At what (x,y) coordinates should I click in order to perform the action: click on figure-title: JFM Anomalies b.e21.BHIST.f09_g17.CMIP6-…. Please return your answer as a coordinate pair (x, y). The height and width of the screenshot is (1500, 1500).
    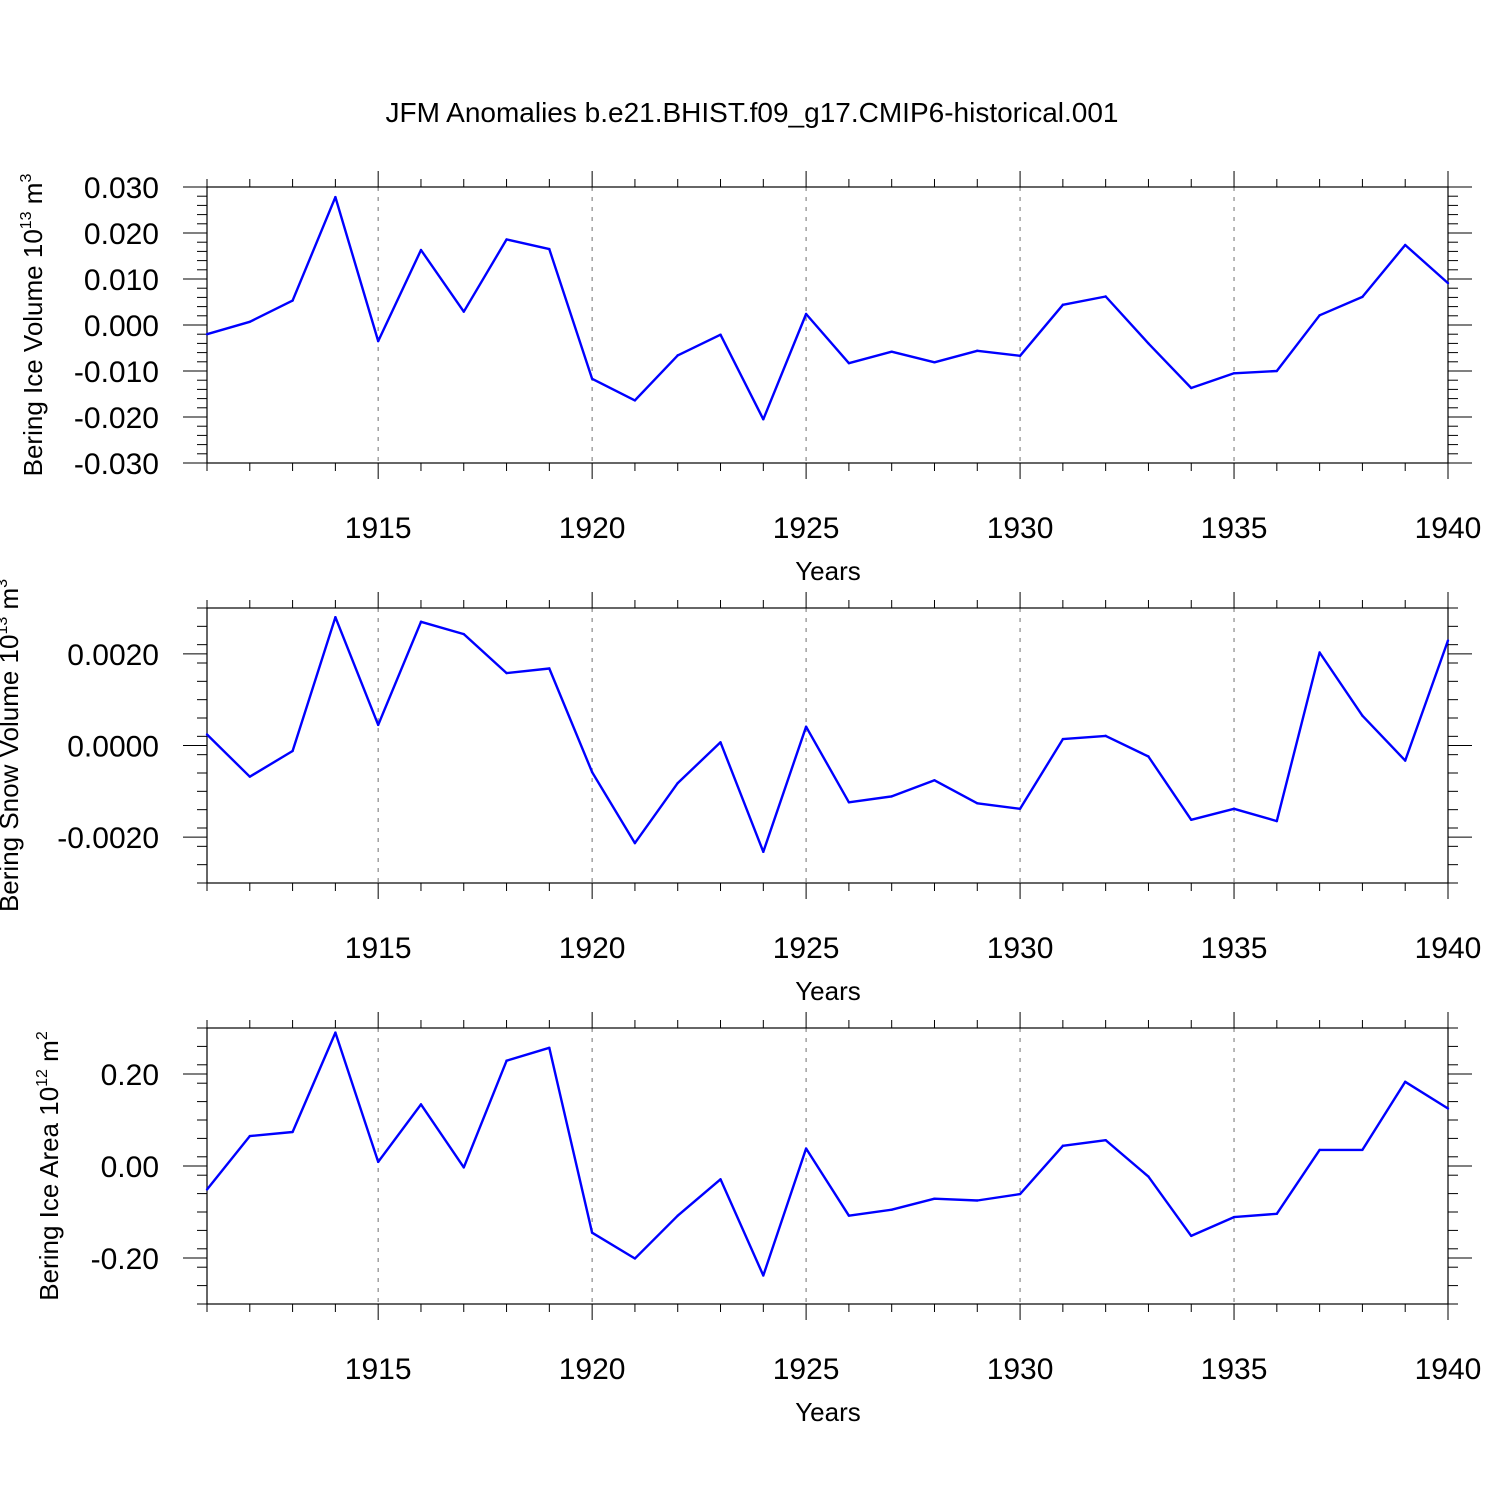
    Looking at the image, I should click on (751, 112).